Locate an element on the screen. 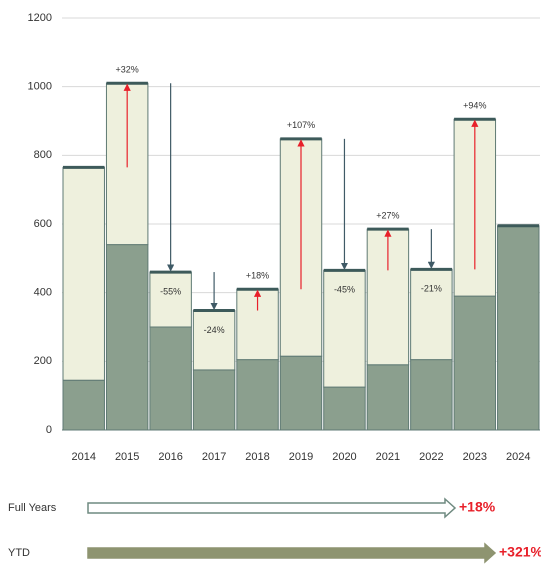 Image resolution: width=541 pixels, height=569 pixels. change-label: -24% is located at coordinates (214, 330).